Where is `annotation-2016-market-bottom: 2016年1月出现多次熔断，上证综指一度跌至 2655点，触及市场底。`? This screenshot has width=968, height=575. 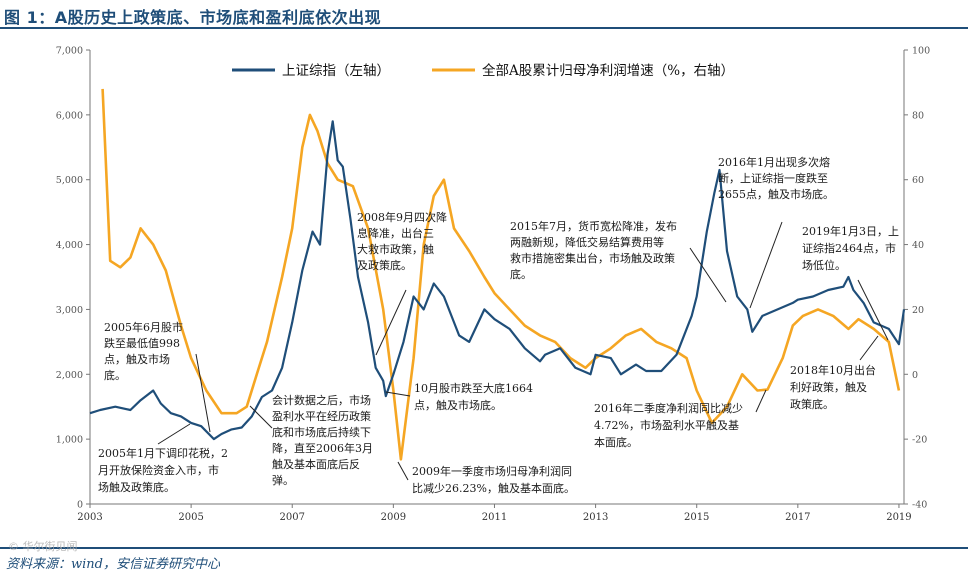
annotation-2016-market-bottom: 2016年1月出现多次熔断，上证综指一度跌至 2655点，触及市场底。 is located at coordinates (776, 232).